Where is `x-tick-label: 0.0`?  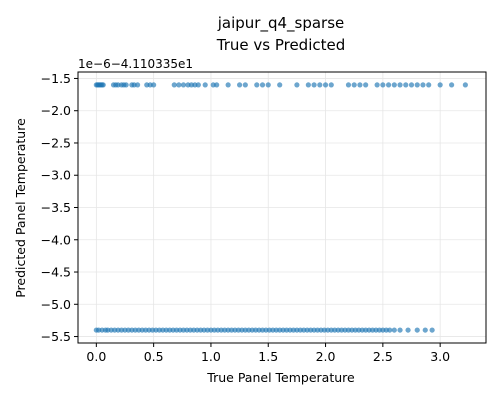 x-tick-label: 0.0 is located at coordinates (96, 356).